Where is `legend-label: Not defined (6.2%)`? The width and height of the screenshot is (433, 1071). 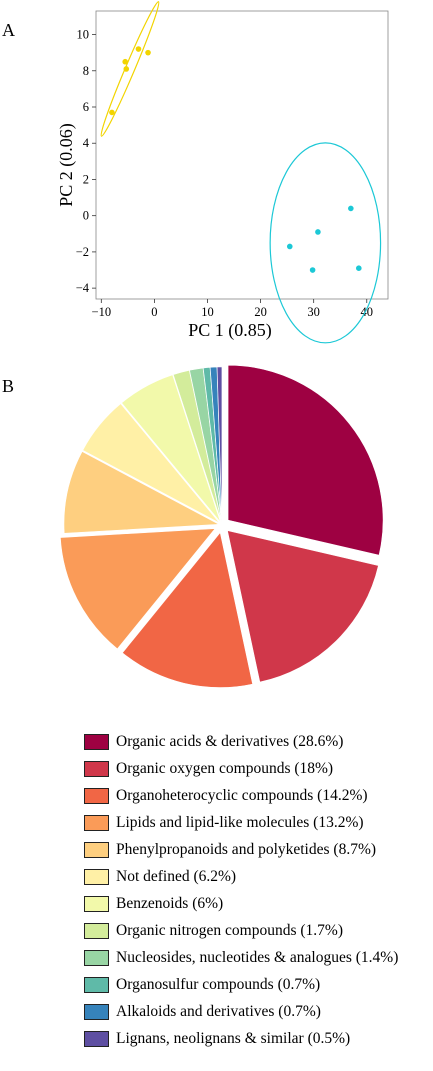
legend-label: Not defined (6.2%) is located at coordinates (176, 876).